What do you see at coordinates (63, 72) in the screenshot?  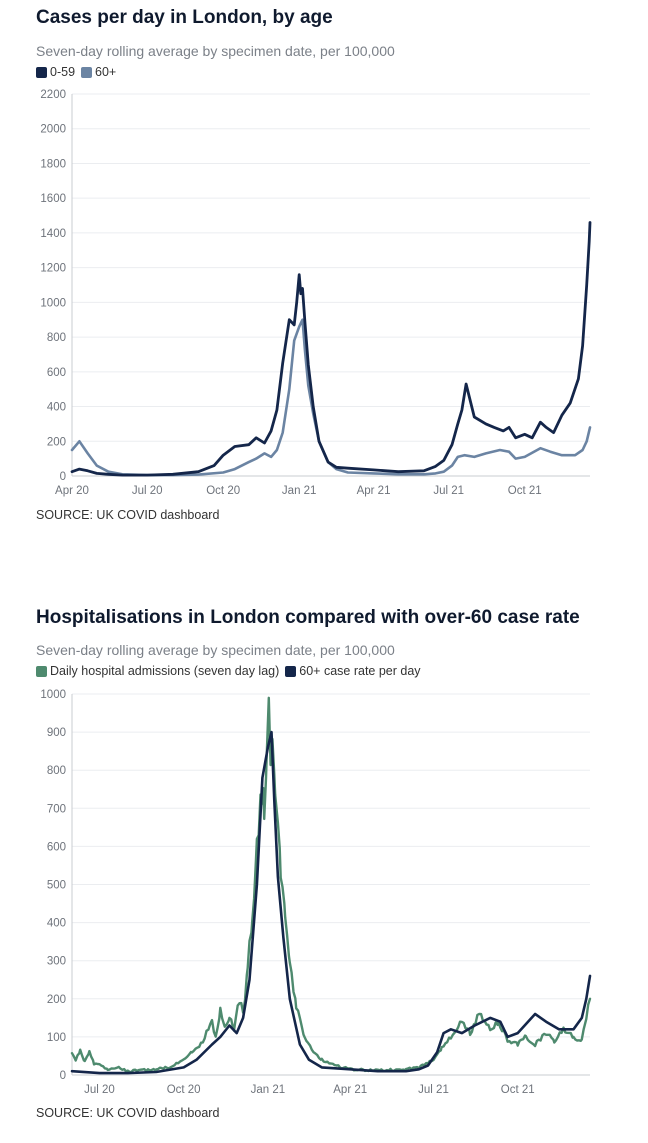 I see `legend-label: 0-59` at bounding box center [63, 72].